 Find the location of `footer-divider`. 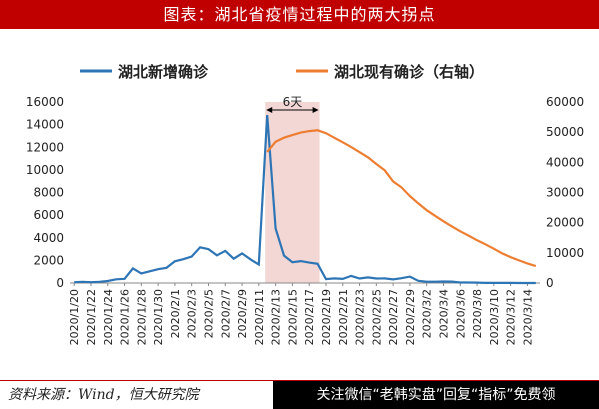

footer-divider is located at coordinates (299, 380).